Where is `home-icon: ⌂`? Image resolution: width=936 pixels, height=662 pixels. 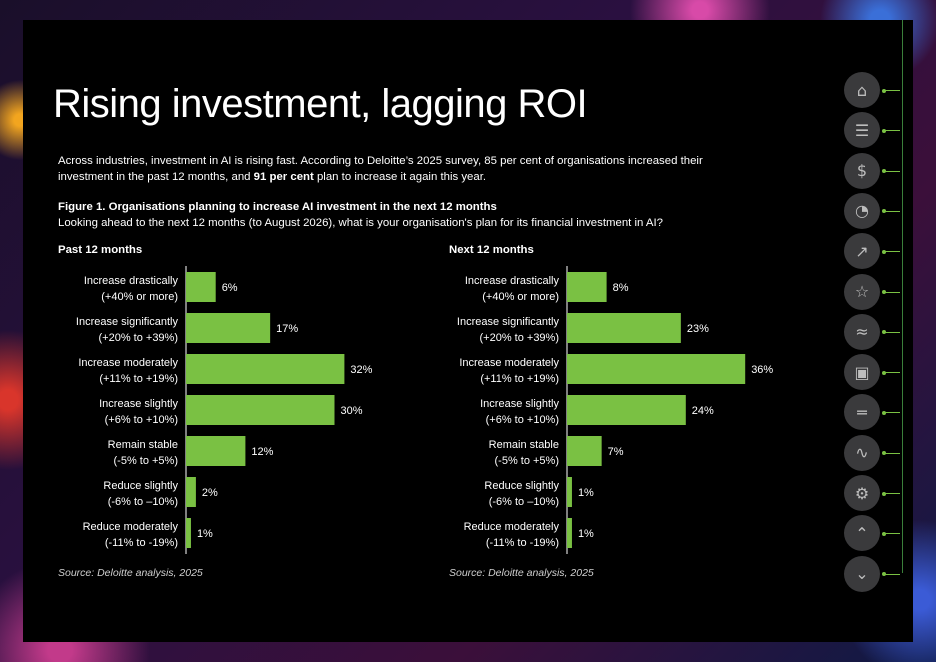 home-icon: ⌂ is located at coordinates (862, 90).